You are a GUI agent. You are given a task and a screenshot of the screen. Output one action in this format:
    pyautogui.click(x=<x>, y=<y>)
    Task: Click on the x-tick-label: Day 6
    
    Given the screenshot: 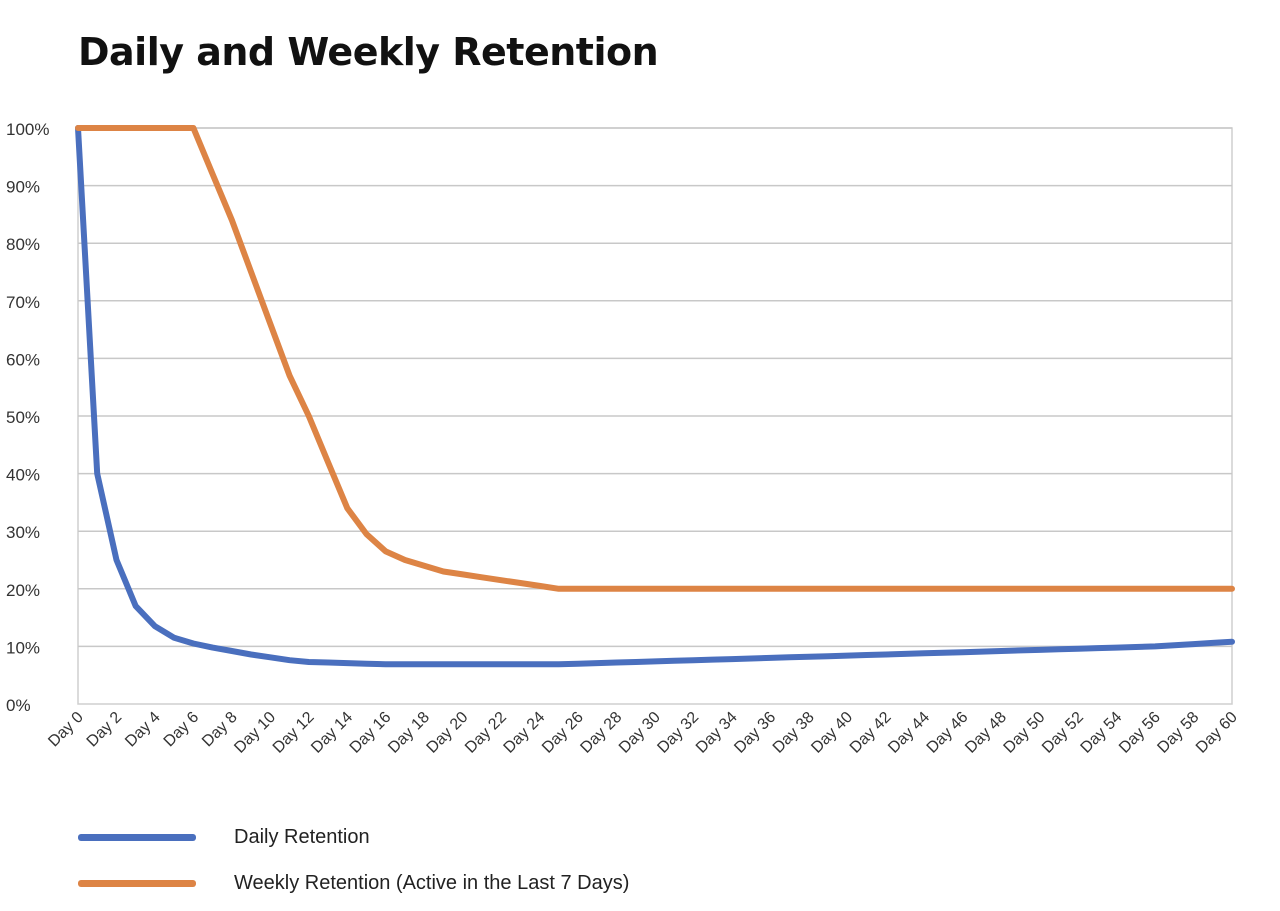 What is the action you would take?
    pyautogui.click(x=182, y=730)
    